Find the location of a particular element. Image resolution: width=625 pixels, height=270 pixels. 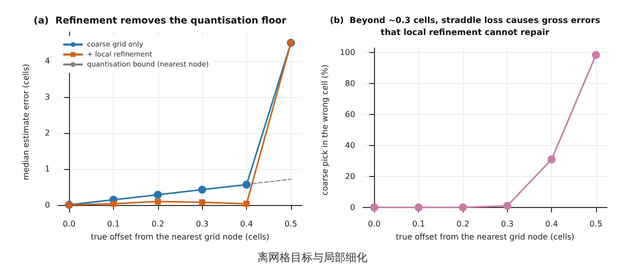

text: 离网格目标与局部细化 is located at coordinates (312, 258).